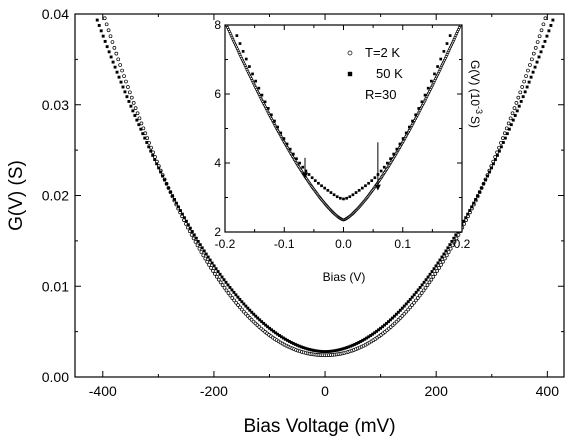 The width and height of the screenshot is (574, 443). What do you see at coordinates (377, 187) in the screenshot?
I see `inset-arrow-head` at bounding box center [377, 187].